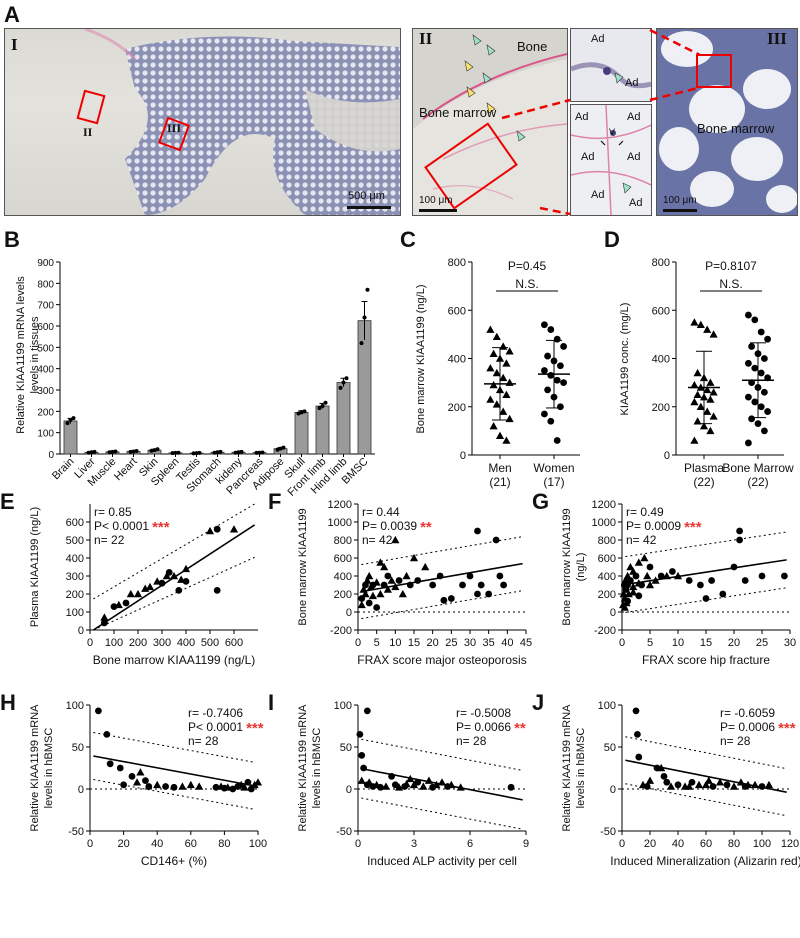 Image resolution: width=800 pixels, height=938 pixels. I want to click on d-group-n: (22), so click(703, 482).